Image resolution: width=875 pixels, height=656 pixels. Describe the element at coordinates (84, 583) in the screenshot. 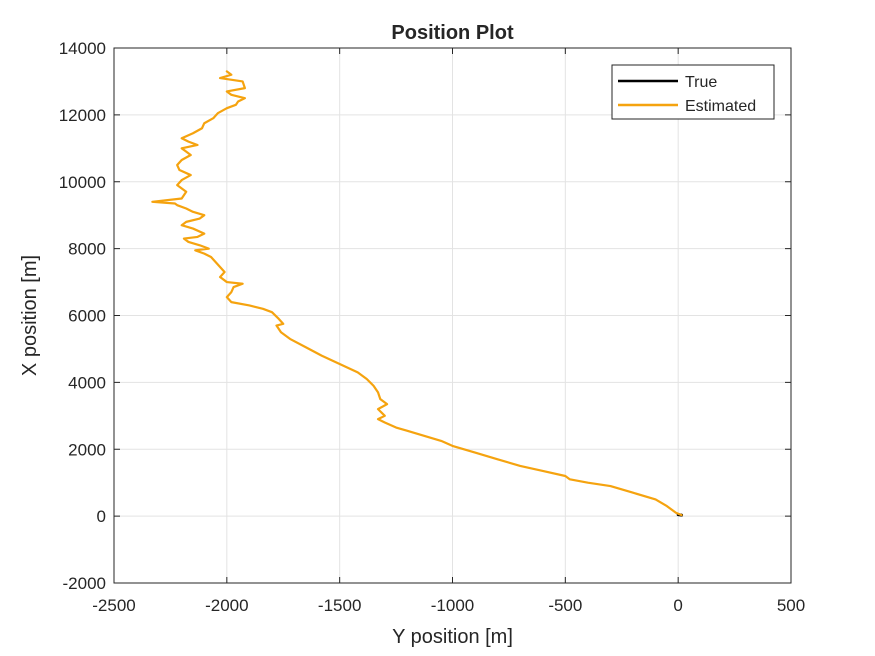

I see `y-tick-label: -2000` at that location.